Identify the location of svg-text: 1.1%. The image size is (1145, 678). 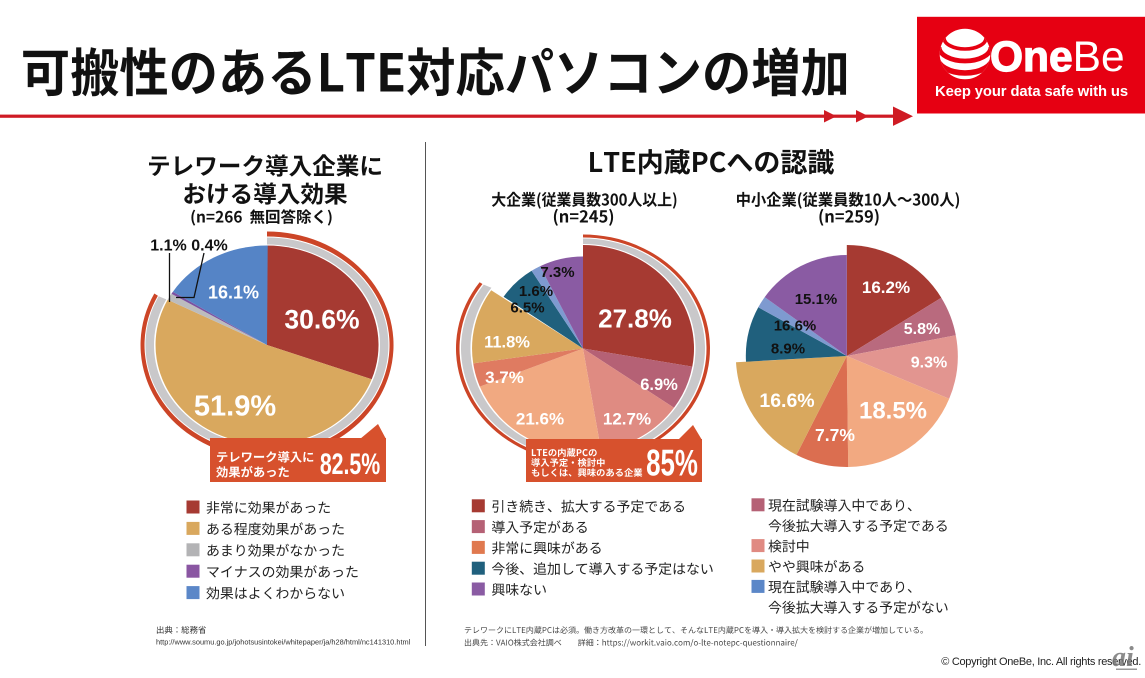
(168, 245).